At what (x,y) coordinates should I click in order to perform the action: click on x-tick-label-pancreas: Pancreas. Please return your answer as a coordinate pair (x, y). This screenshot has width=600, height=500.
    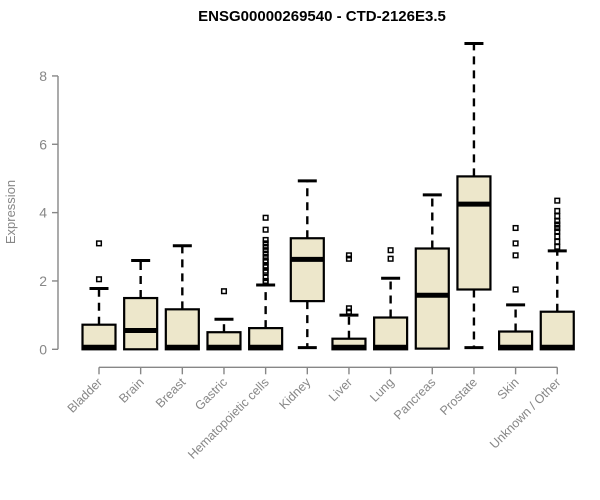
    Looking at the image, I should click on (414, 398).